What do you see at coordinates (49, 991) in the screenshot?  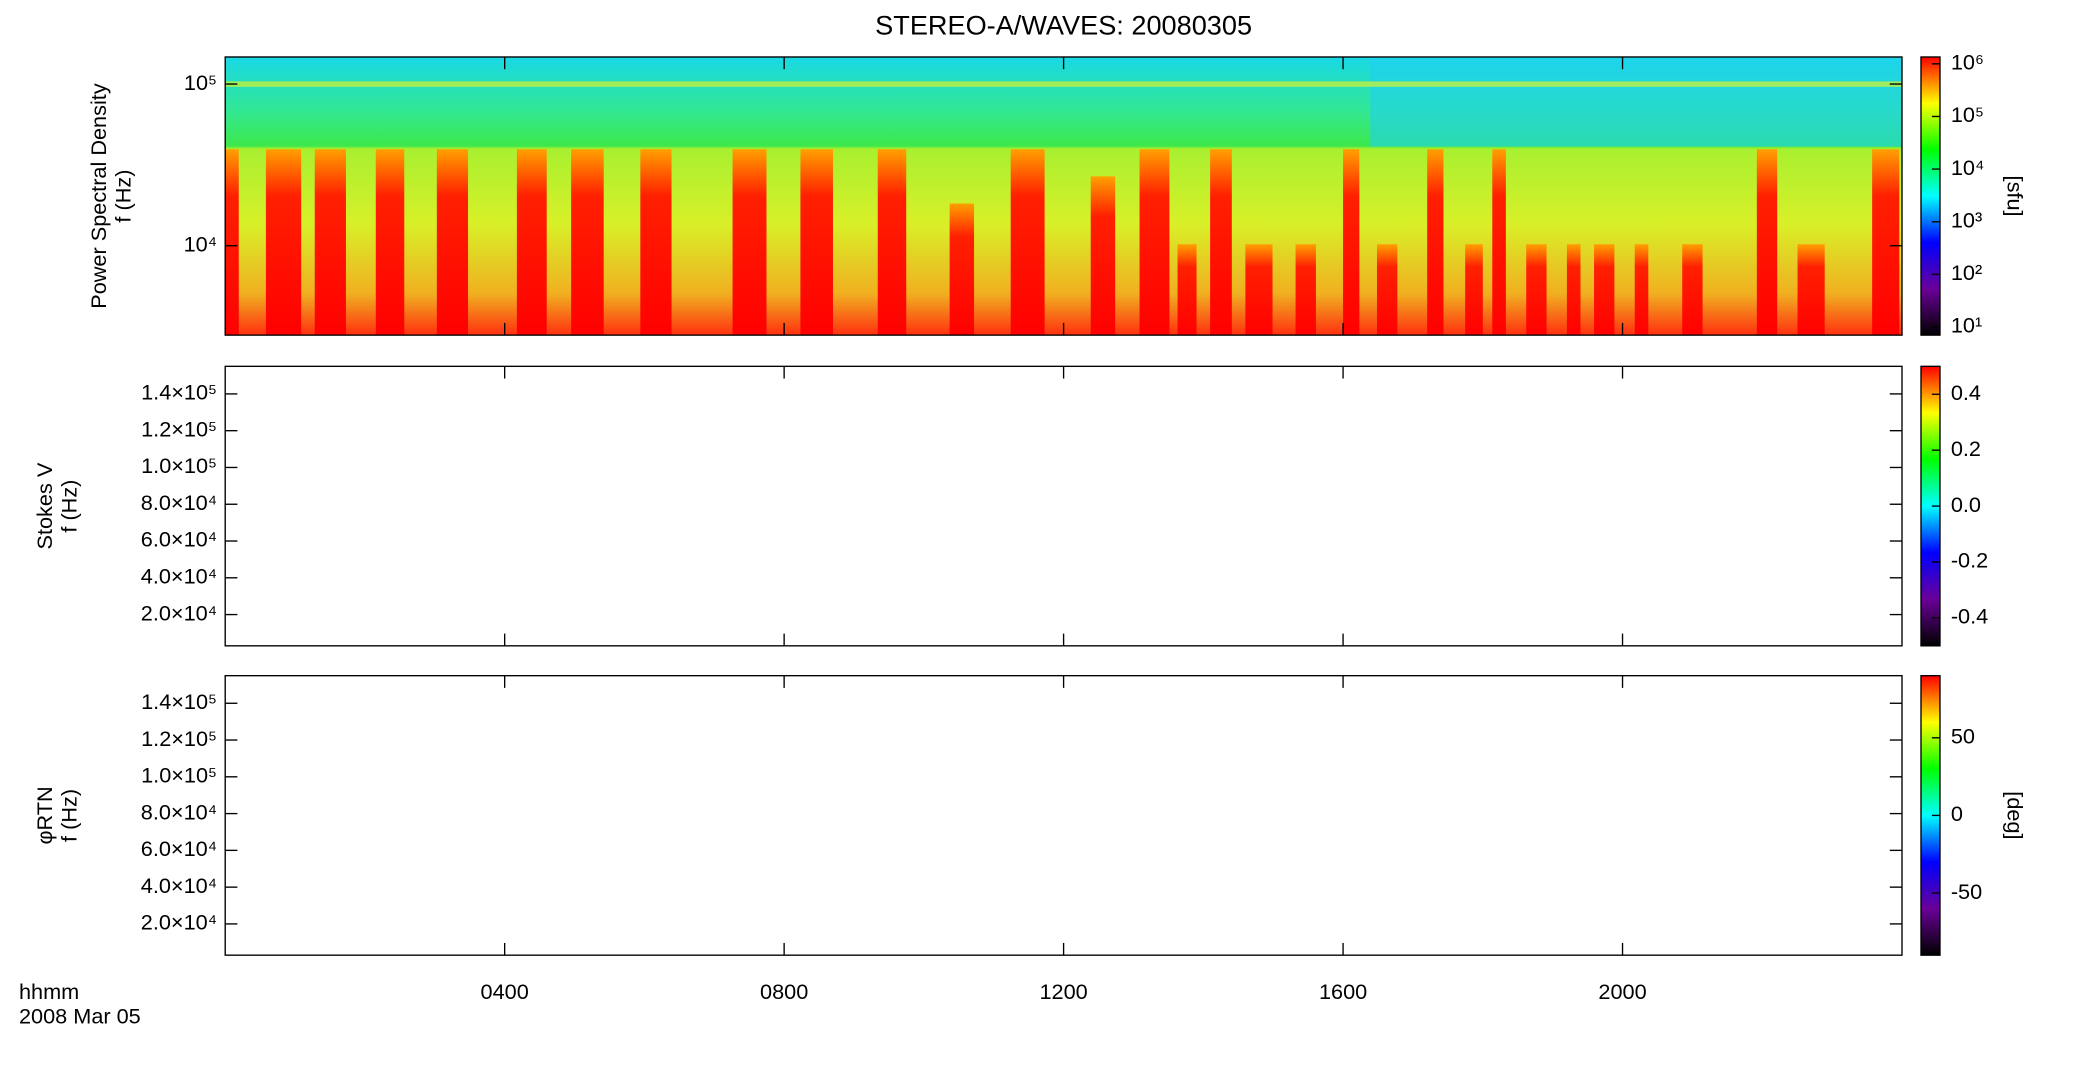 I see `x-axis-label: hhmm` at bounding box center [49, 991].